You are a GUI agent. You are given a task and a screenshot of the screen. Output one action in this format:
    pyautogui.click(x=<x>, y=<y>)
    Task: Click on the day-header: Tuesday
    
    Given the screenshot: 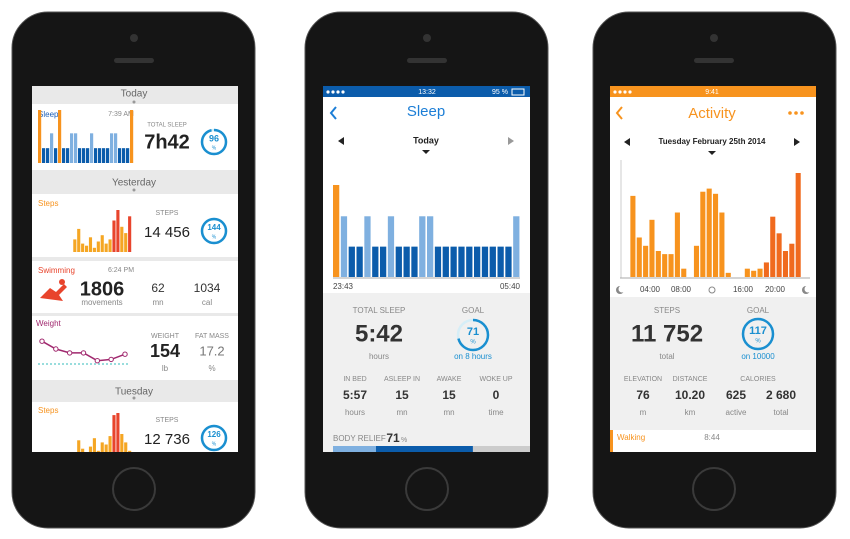 What is the action you would take?
    pyautogui.click(x=134, y=392)
    